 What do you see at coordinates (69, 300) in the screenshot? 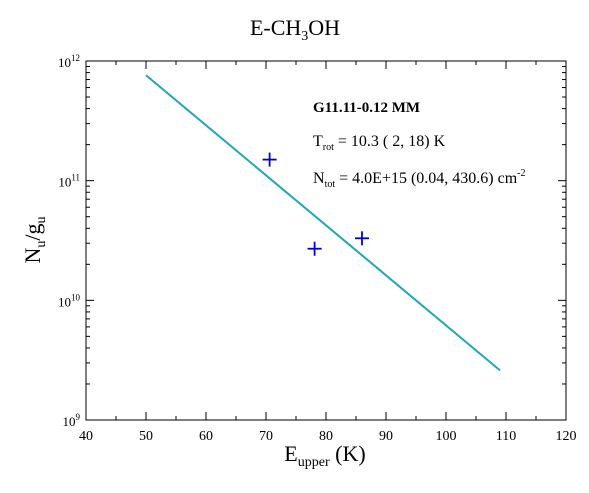
I see `y-tick-label: 1010` at bounding box center [69, 300].